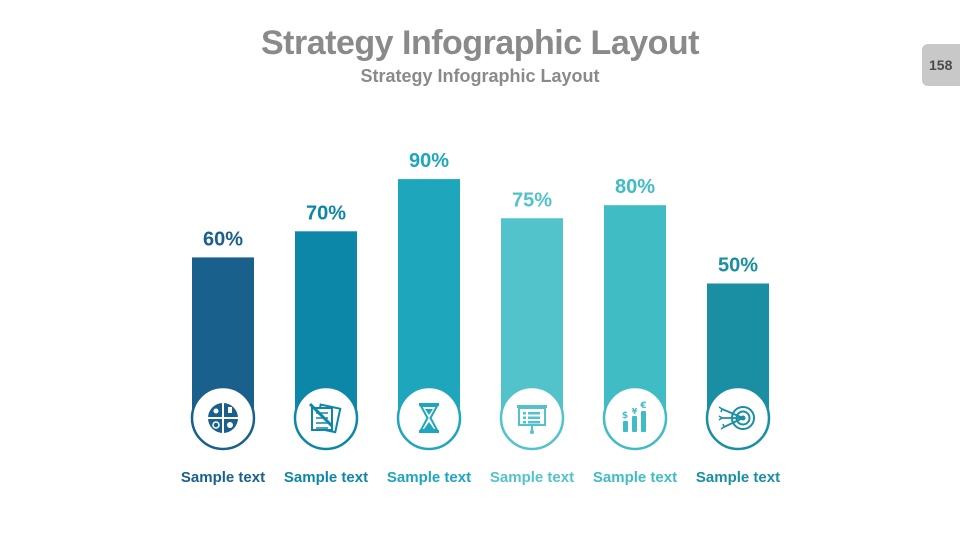 This screenshot has height=540, width=960. Describe the element at coordinates (223, 477) in the screenshot. I see `category-label-1: Sample text` at that location.